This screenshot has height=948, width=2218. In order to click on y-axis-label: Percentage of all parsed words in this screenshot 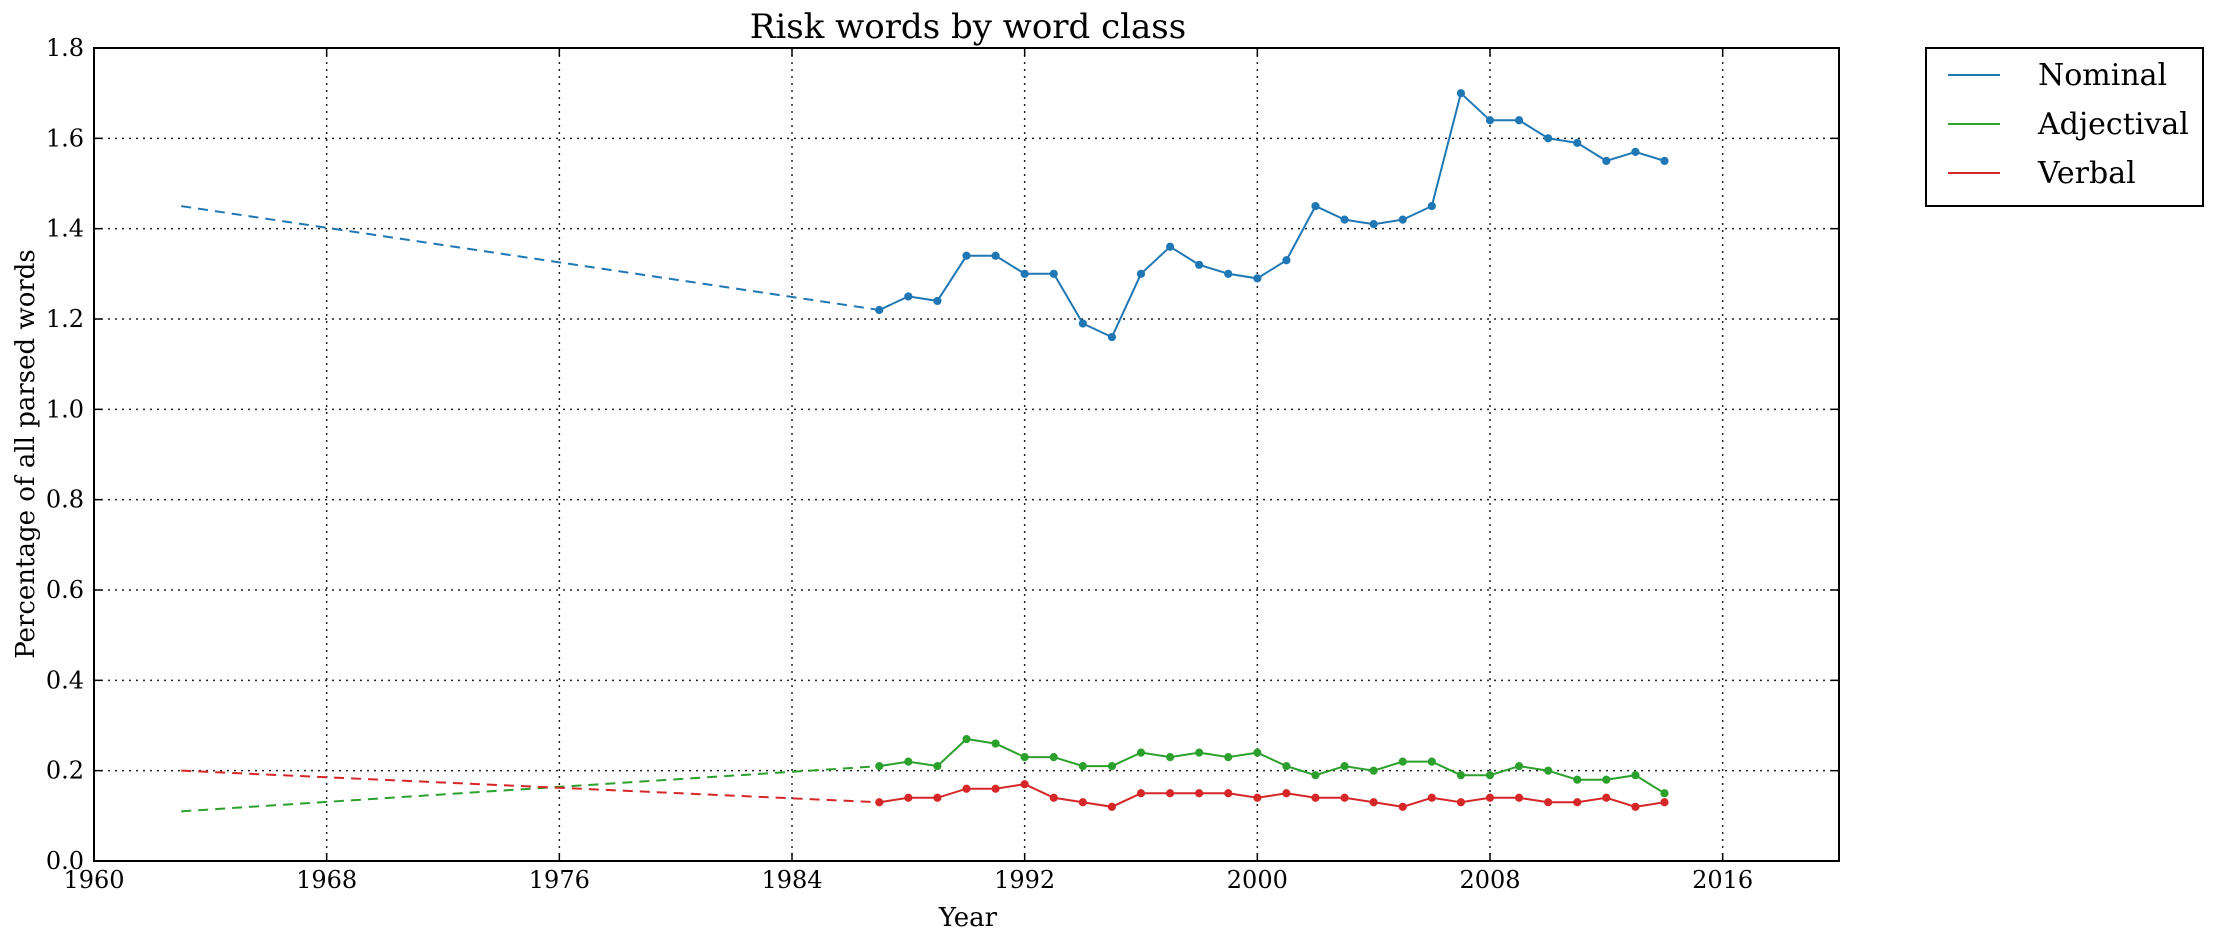, I will do `click(26, 454)`.